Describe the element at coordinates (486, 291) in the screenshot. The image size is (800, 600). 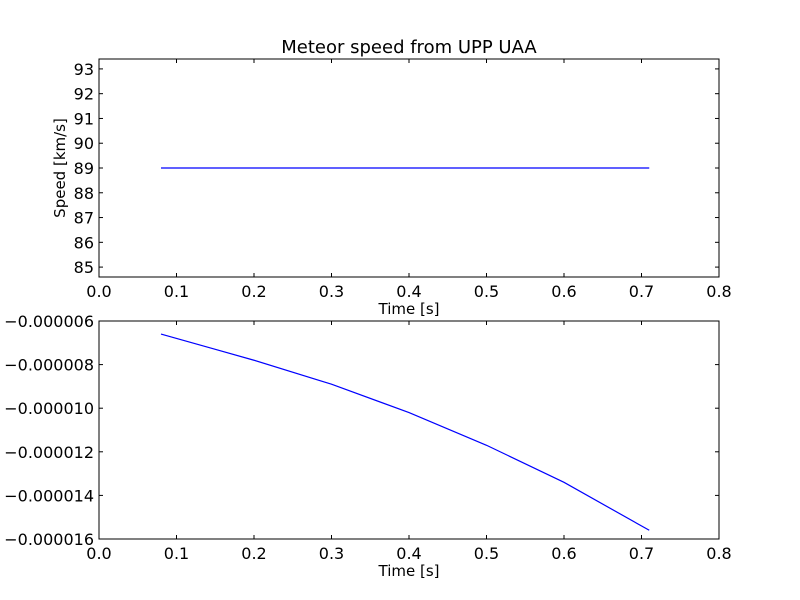
I see `speed-x-tick-label: 0.5` at that location.